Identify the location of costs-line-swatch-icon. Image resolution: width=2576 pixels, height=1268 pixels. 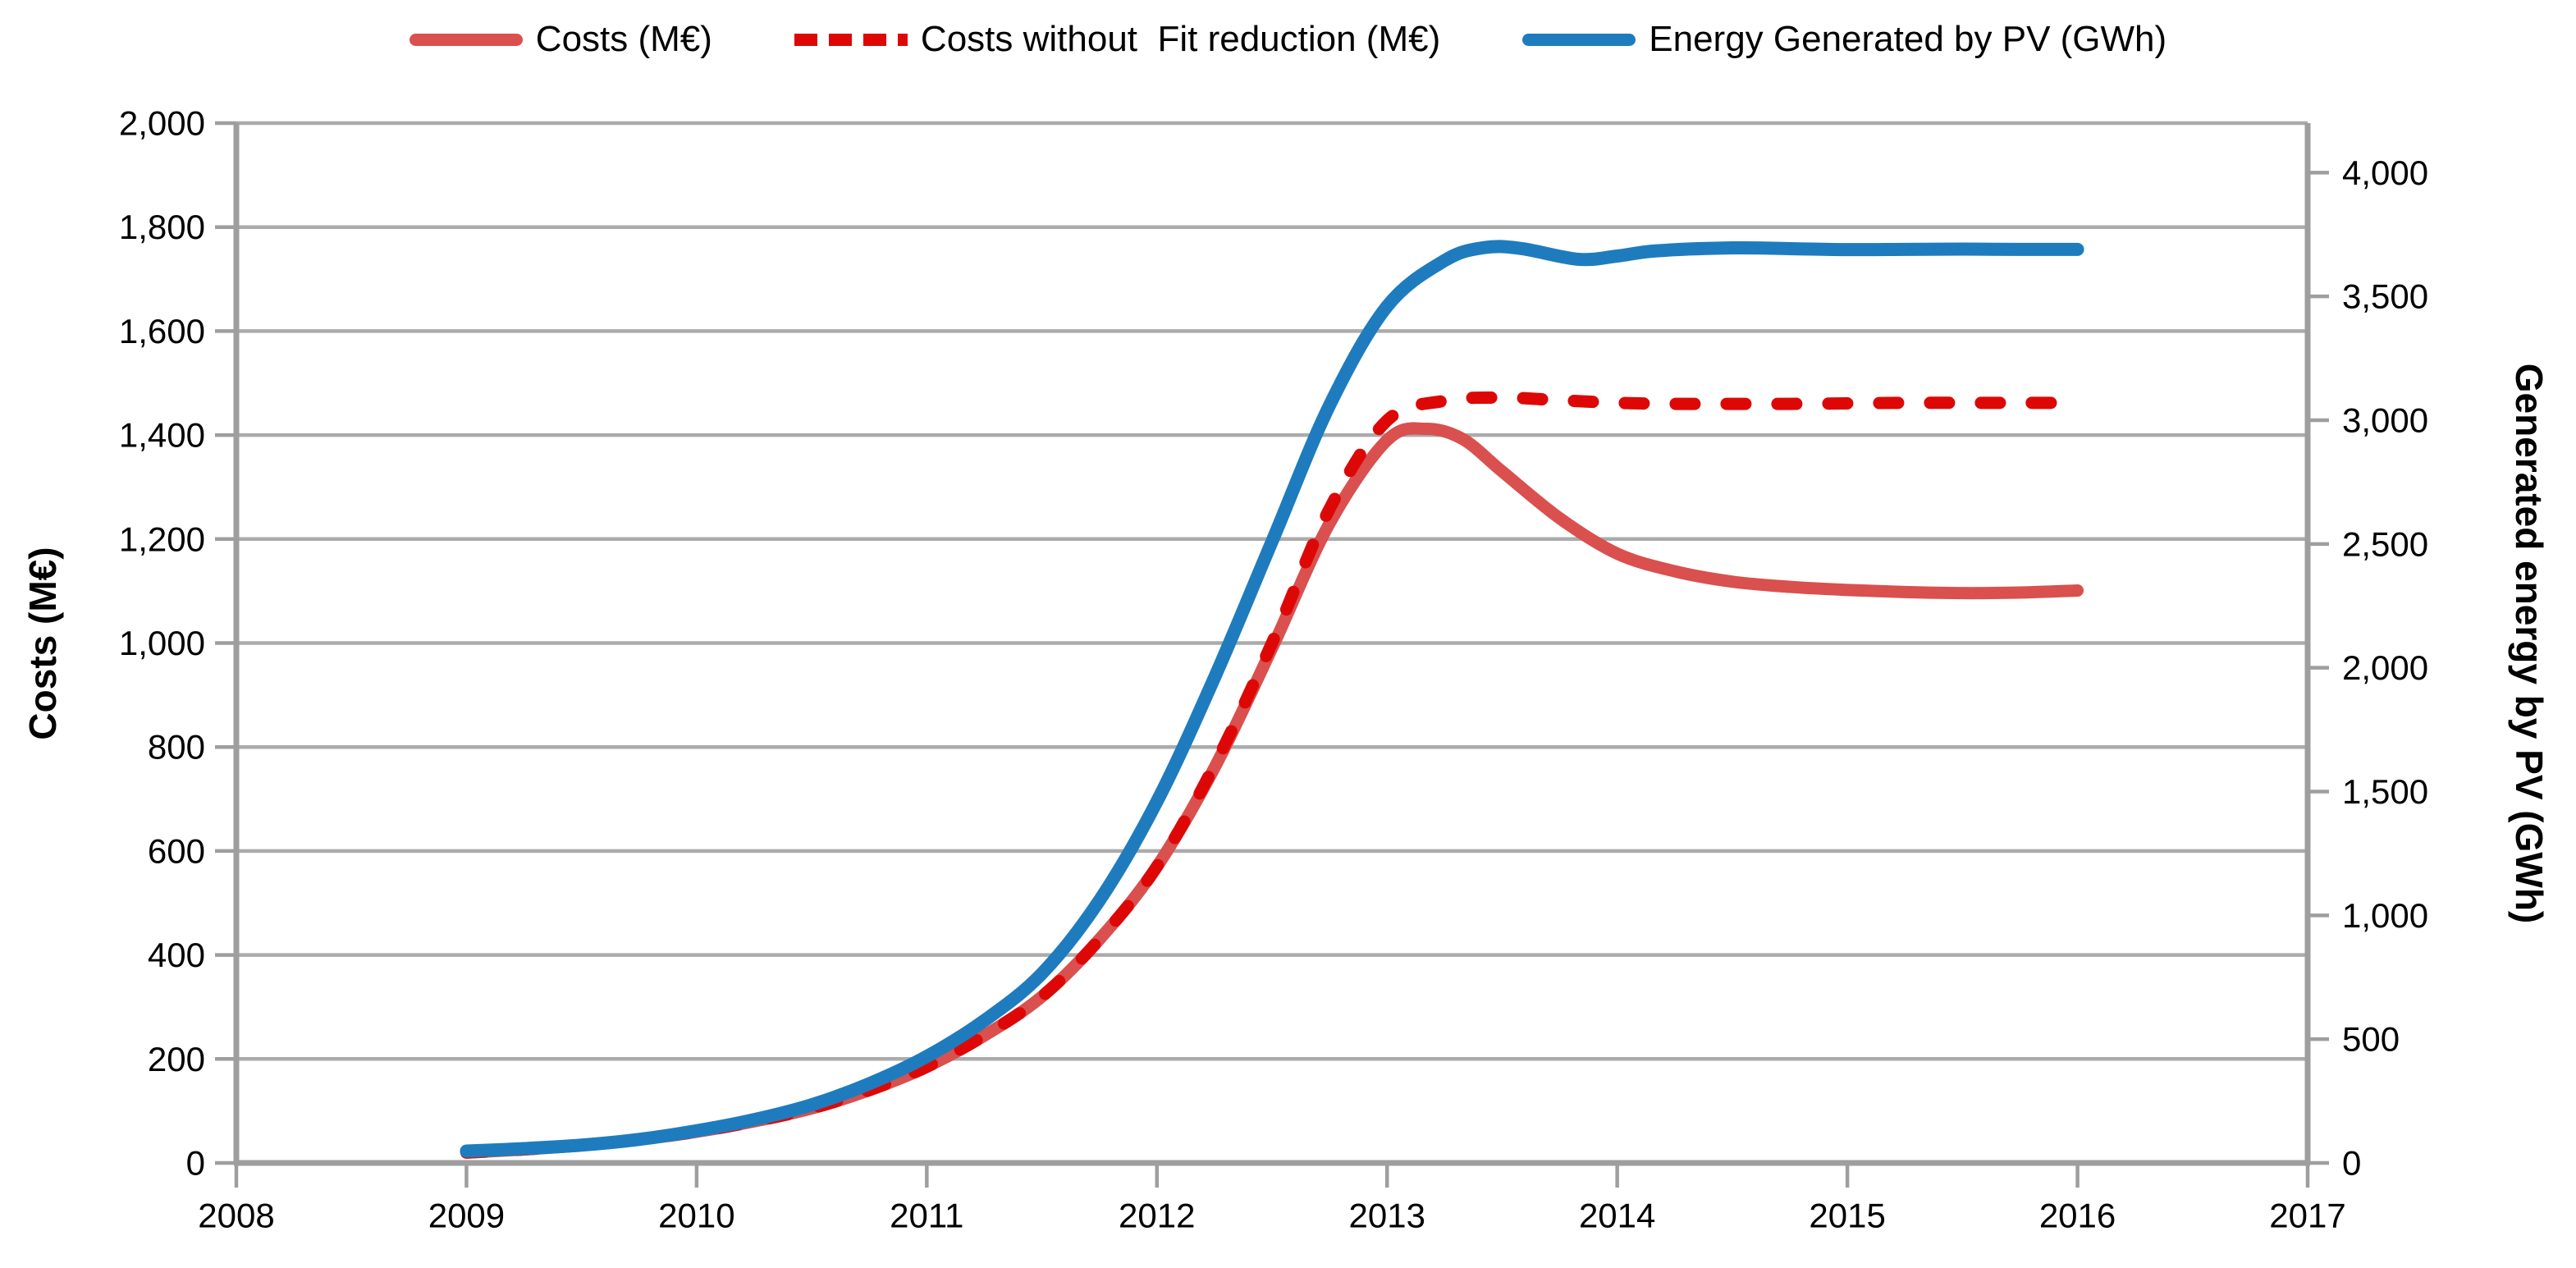
(466, 39).